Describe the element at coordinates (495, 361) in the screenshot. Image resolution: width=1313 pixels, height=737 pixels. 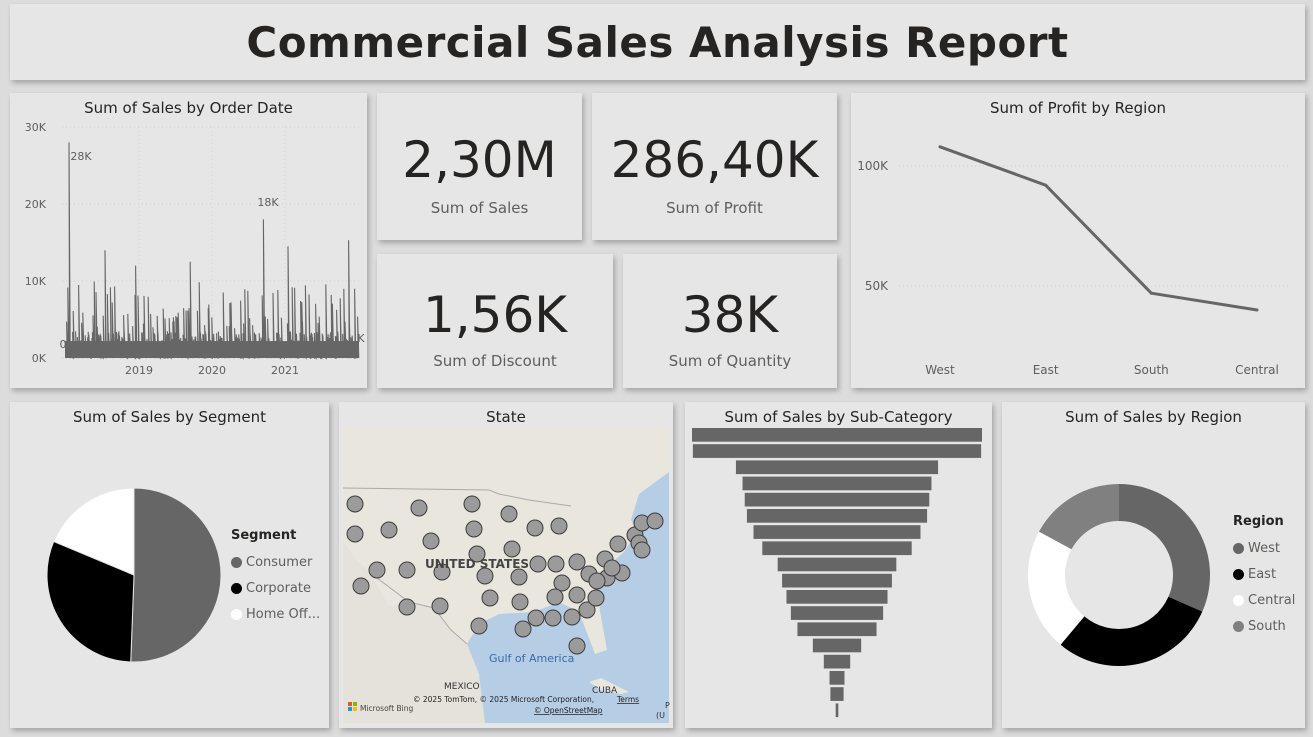
I see `kpi-discount-label: Sum of Discount` at that location.